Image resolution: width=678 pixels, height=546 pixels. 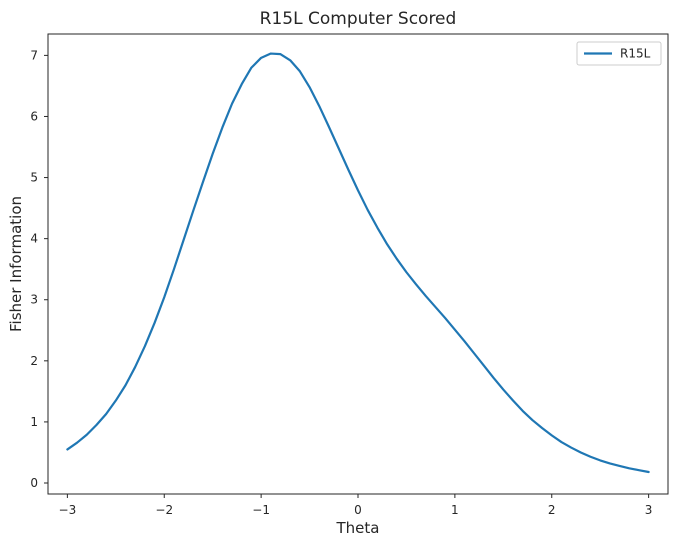 I want to click on x-axis: −3 −2 −1 0 1 2 3, so click(x=356, y=505).